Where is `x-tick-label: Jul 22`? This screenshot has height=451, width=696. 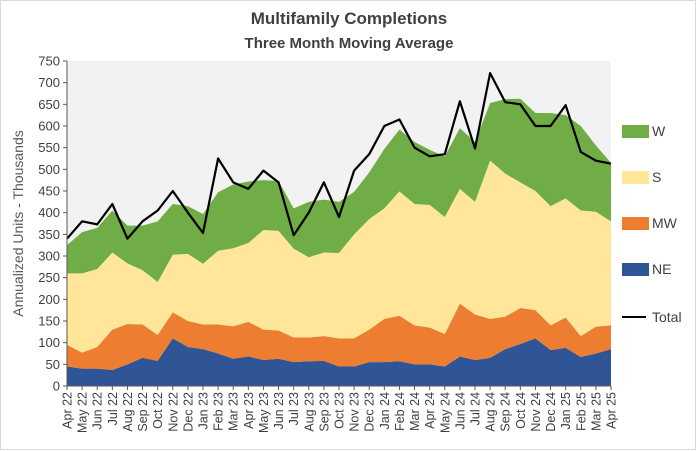 x-tick-label: Jul 22 is located at coordinates (113, 408).